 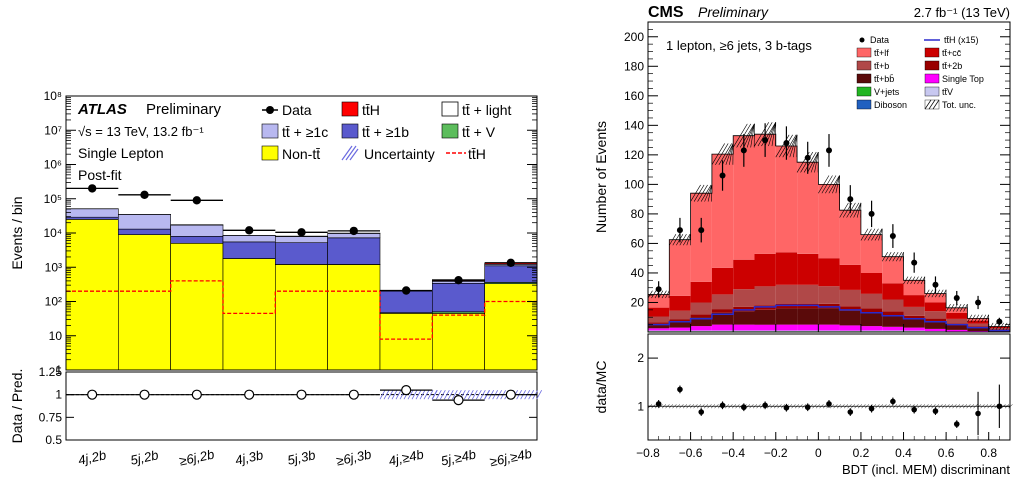 What do you see at coordinates (102, 109) in the screenshot?
I see `atlas-label: ATLAS` at bounding box center [102, 109].